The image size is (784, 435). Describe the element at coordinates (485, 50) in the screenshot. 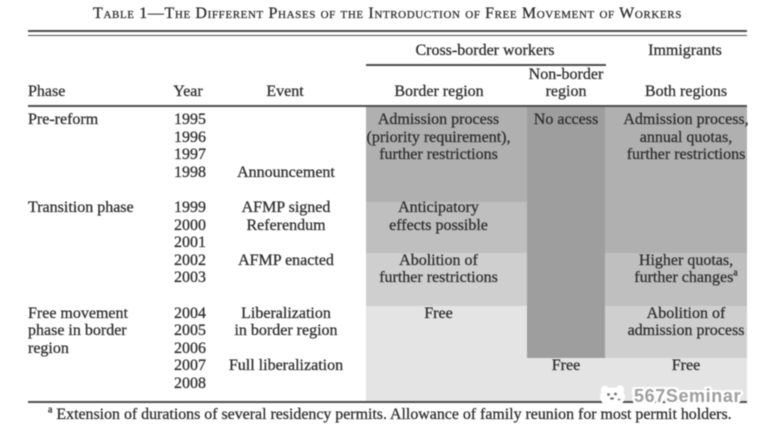

I see `group-header-cross-border: Cross-border workers` at that location.